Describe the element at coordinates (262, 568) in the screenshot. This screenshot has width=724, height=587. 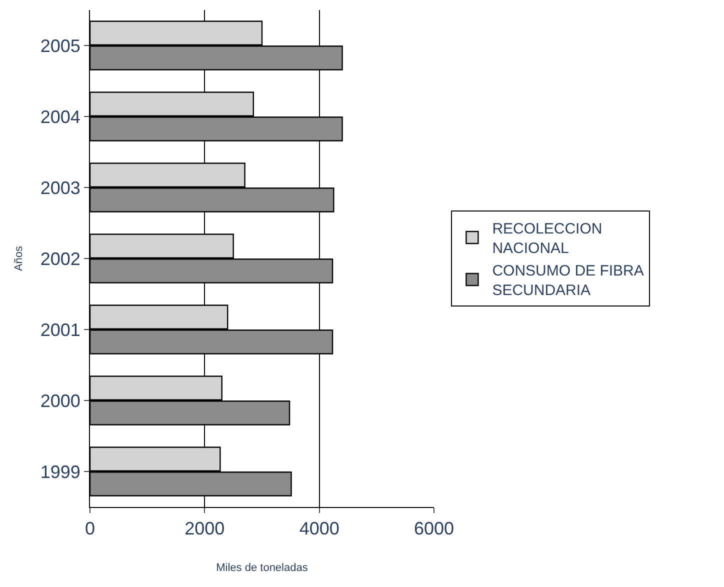
I see `x-axis-title: Miles de toneladas` at that location.